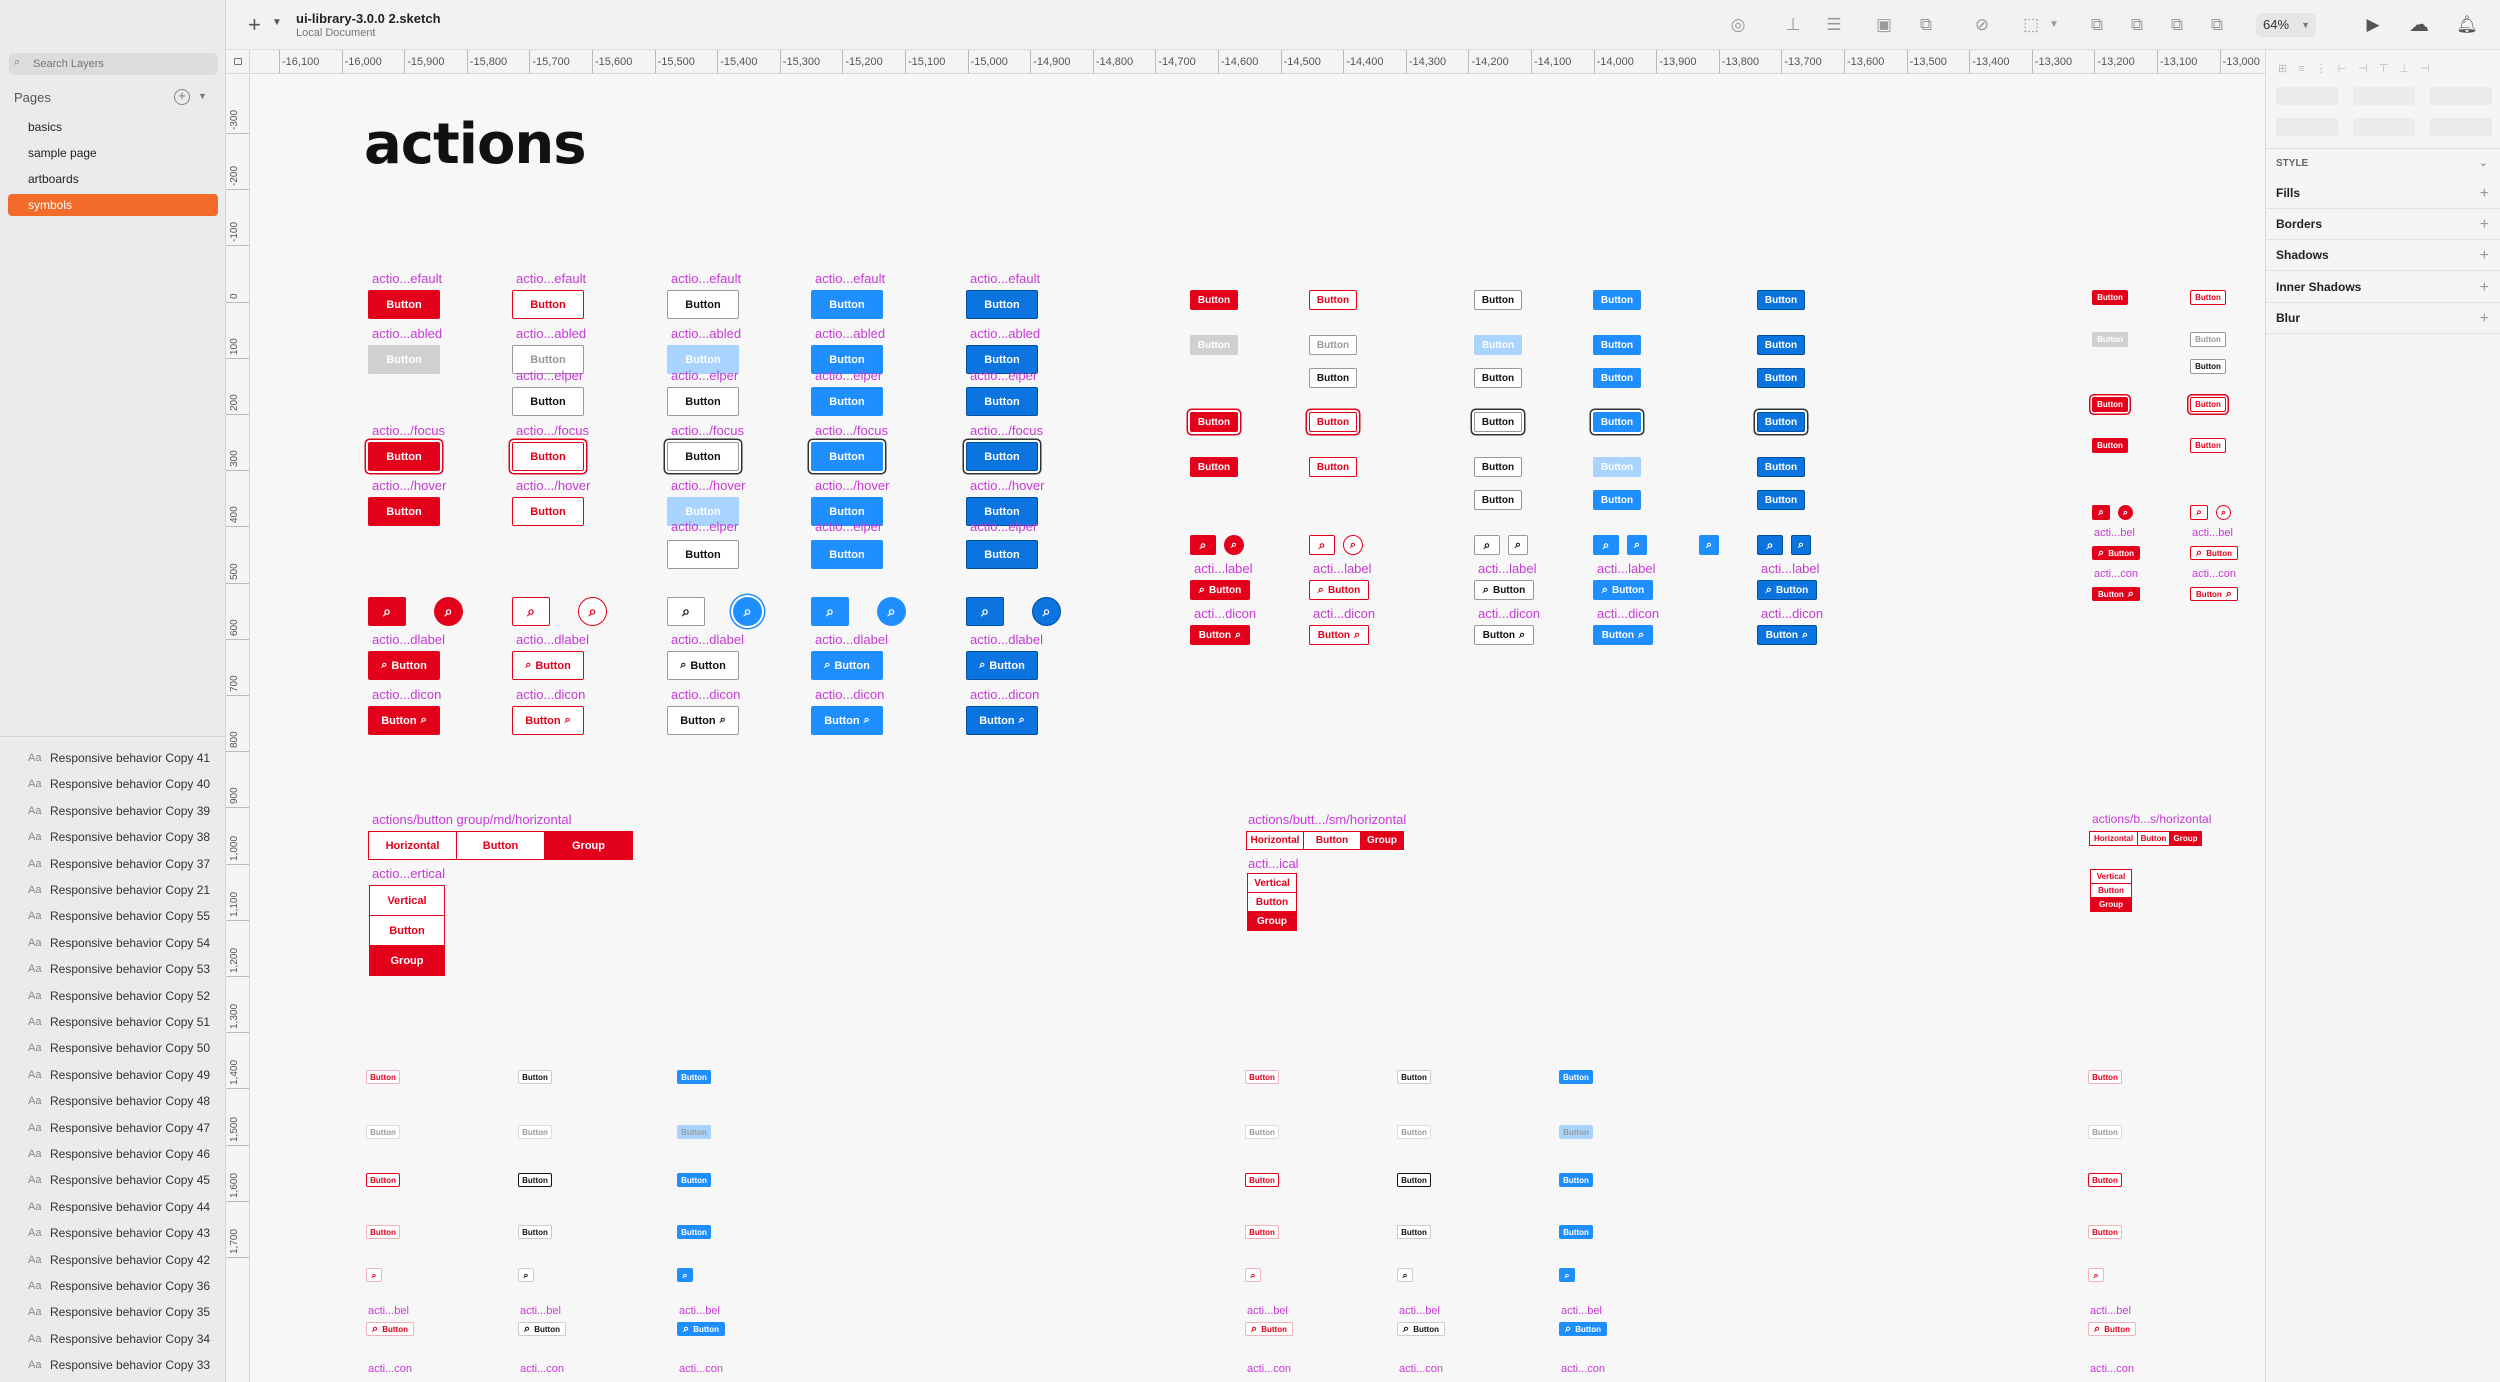 The image size is (2500, 1382). Describe the element at coordinates (45, 127) in the screenshot. I see `page-item-basics: basics` at that location.